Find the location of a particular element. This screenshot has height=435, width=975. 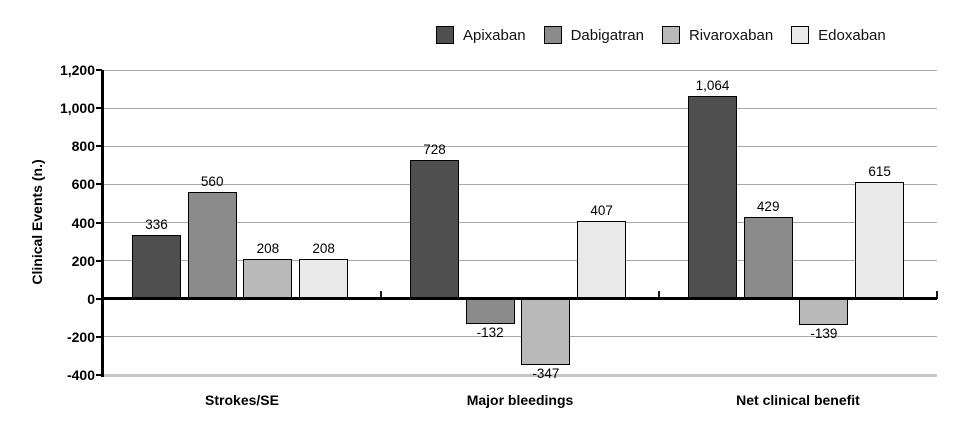

chart-legend: Apixaban Dabigatran Rivaroxaban Edoxaban is located at coordinates (661, 35).